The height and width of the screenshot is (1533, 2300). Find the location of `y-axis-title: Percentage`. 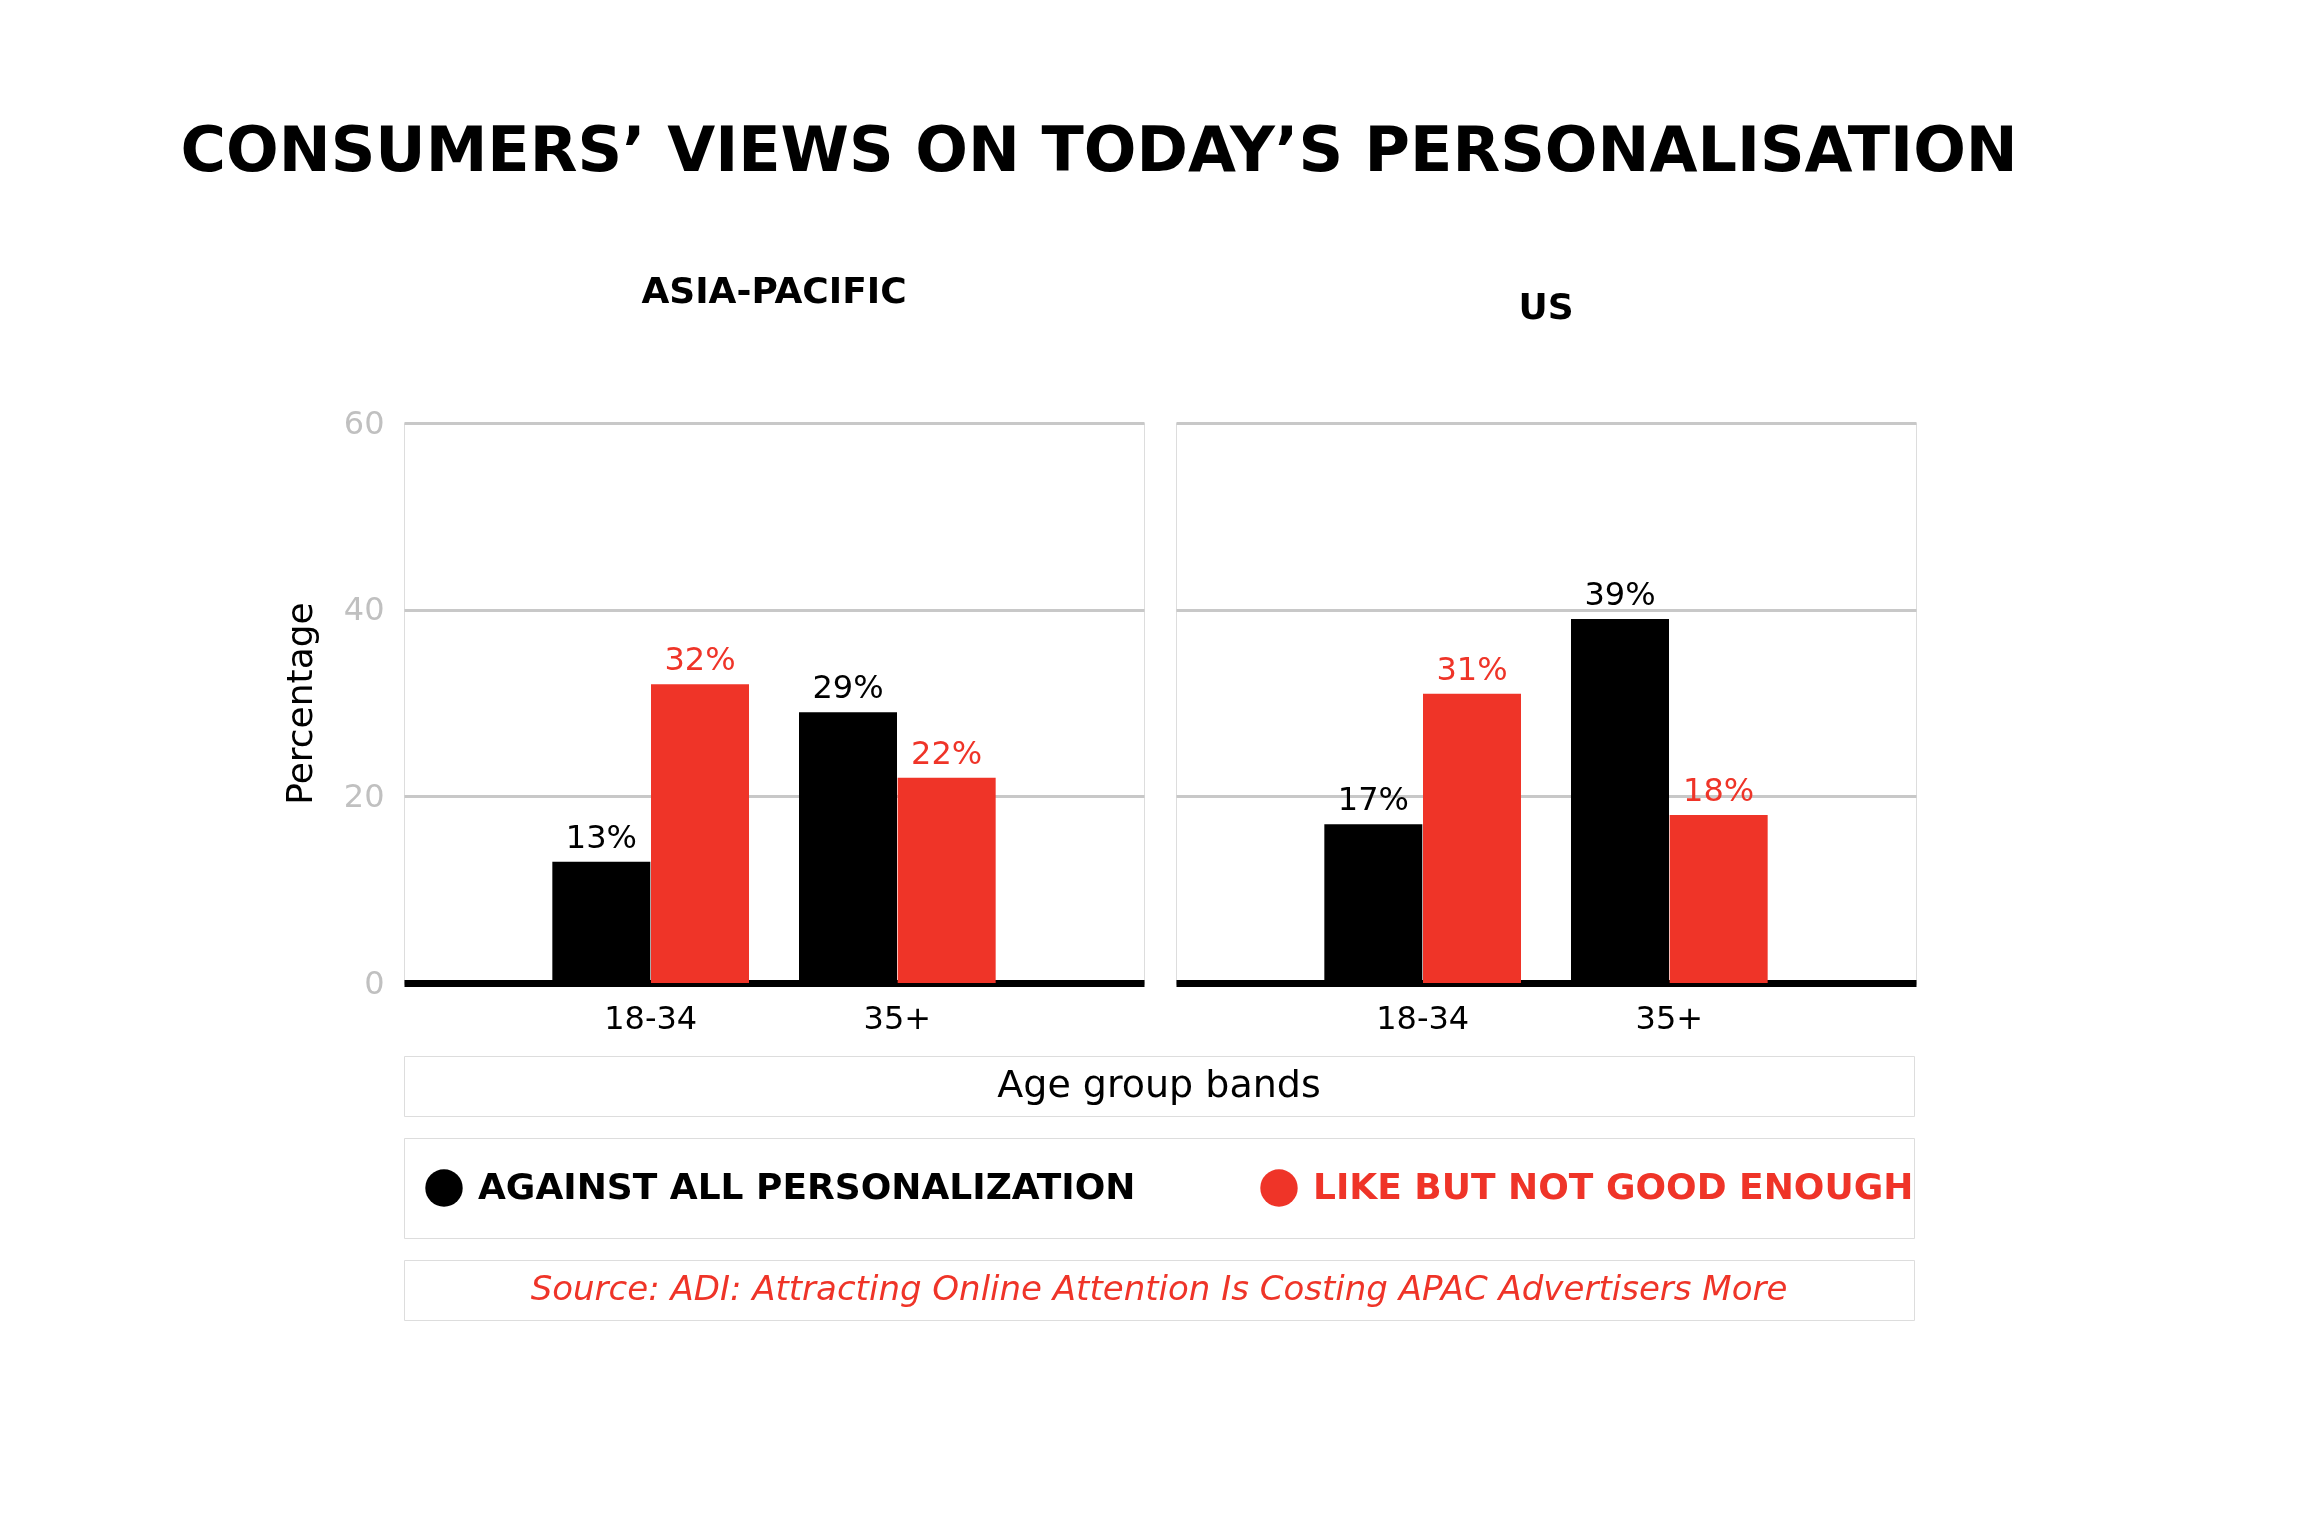

y-axis-title: Percentage is located at coordinates (299, 703).